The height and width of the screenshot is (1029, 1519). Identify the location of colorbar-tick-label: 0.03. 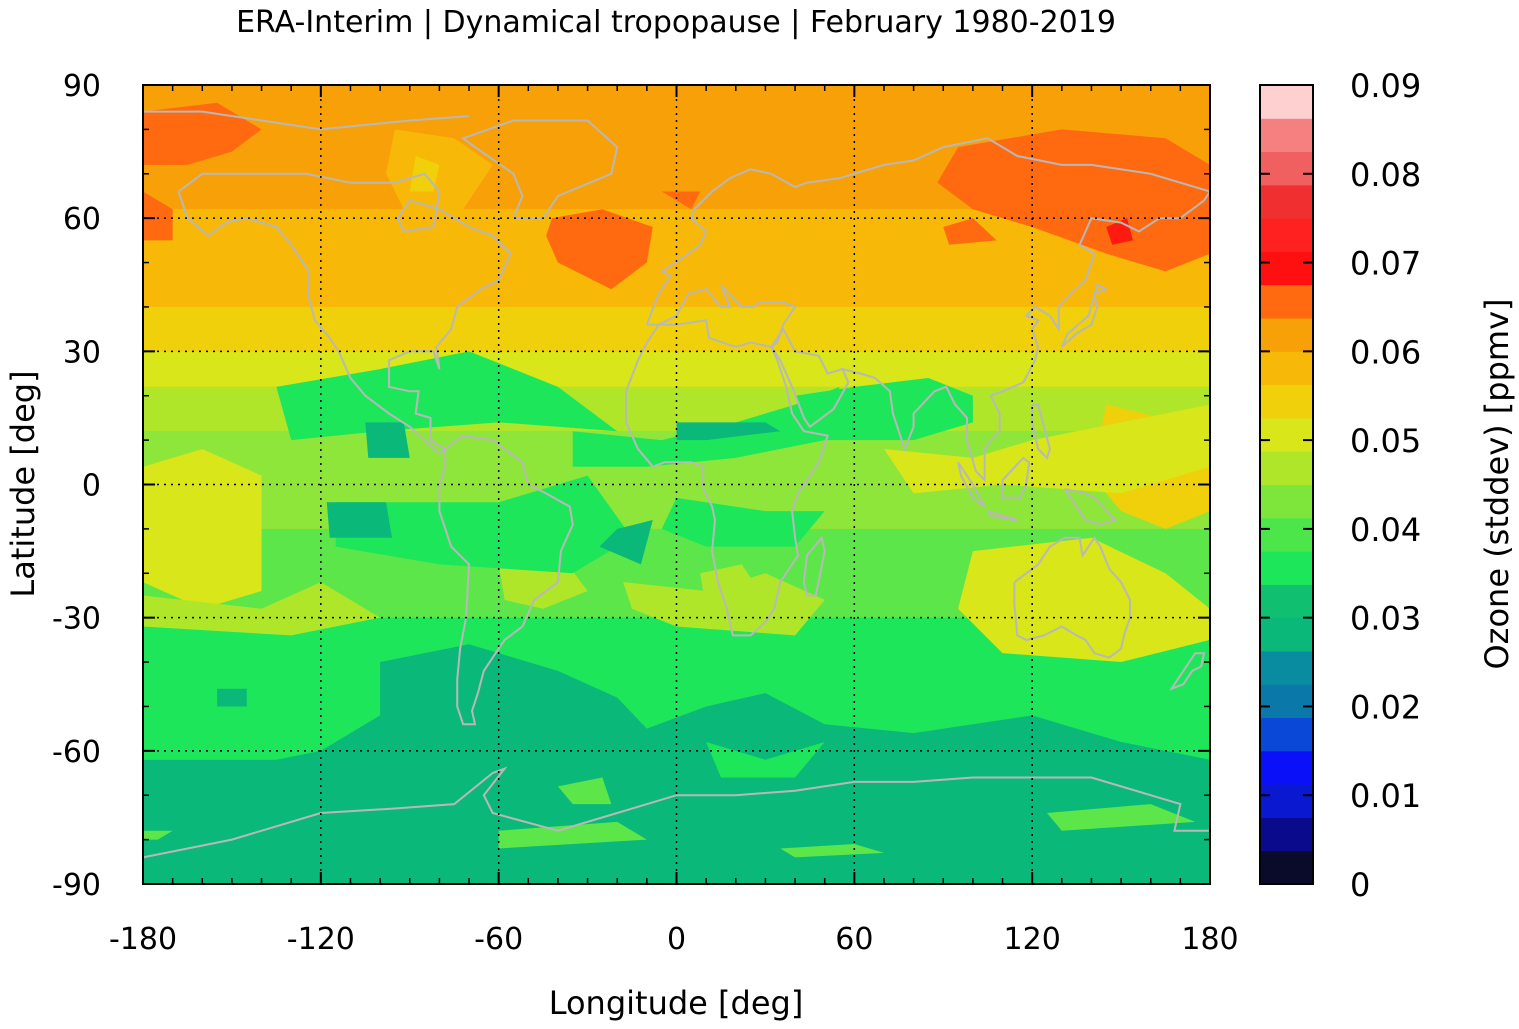
(1385, 619).